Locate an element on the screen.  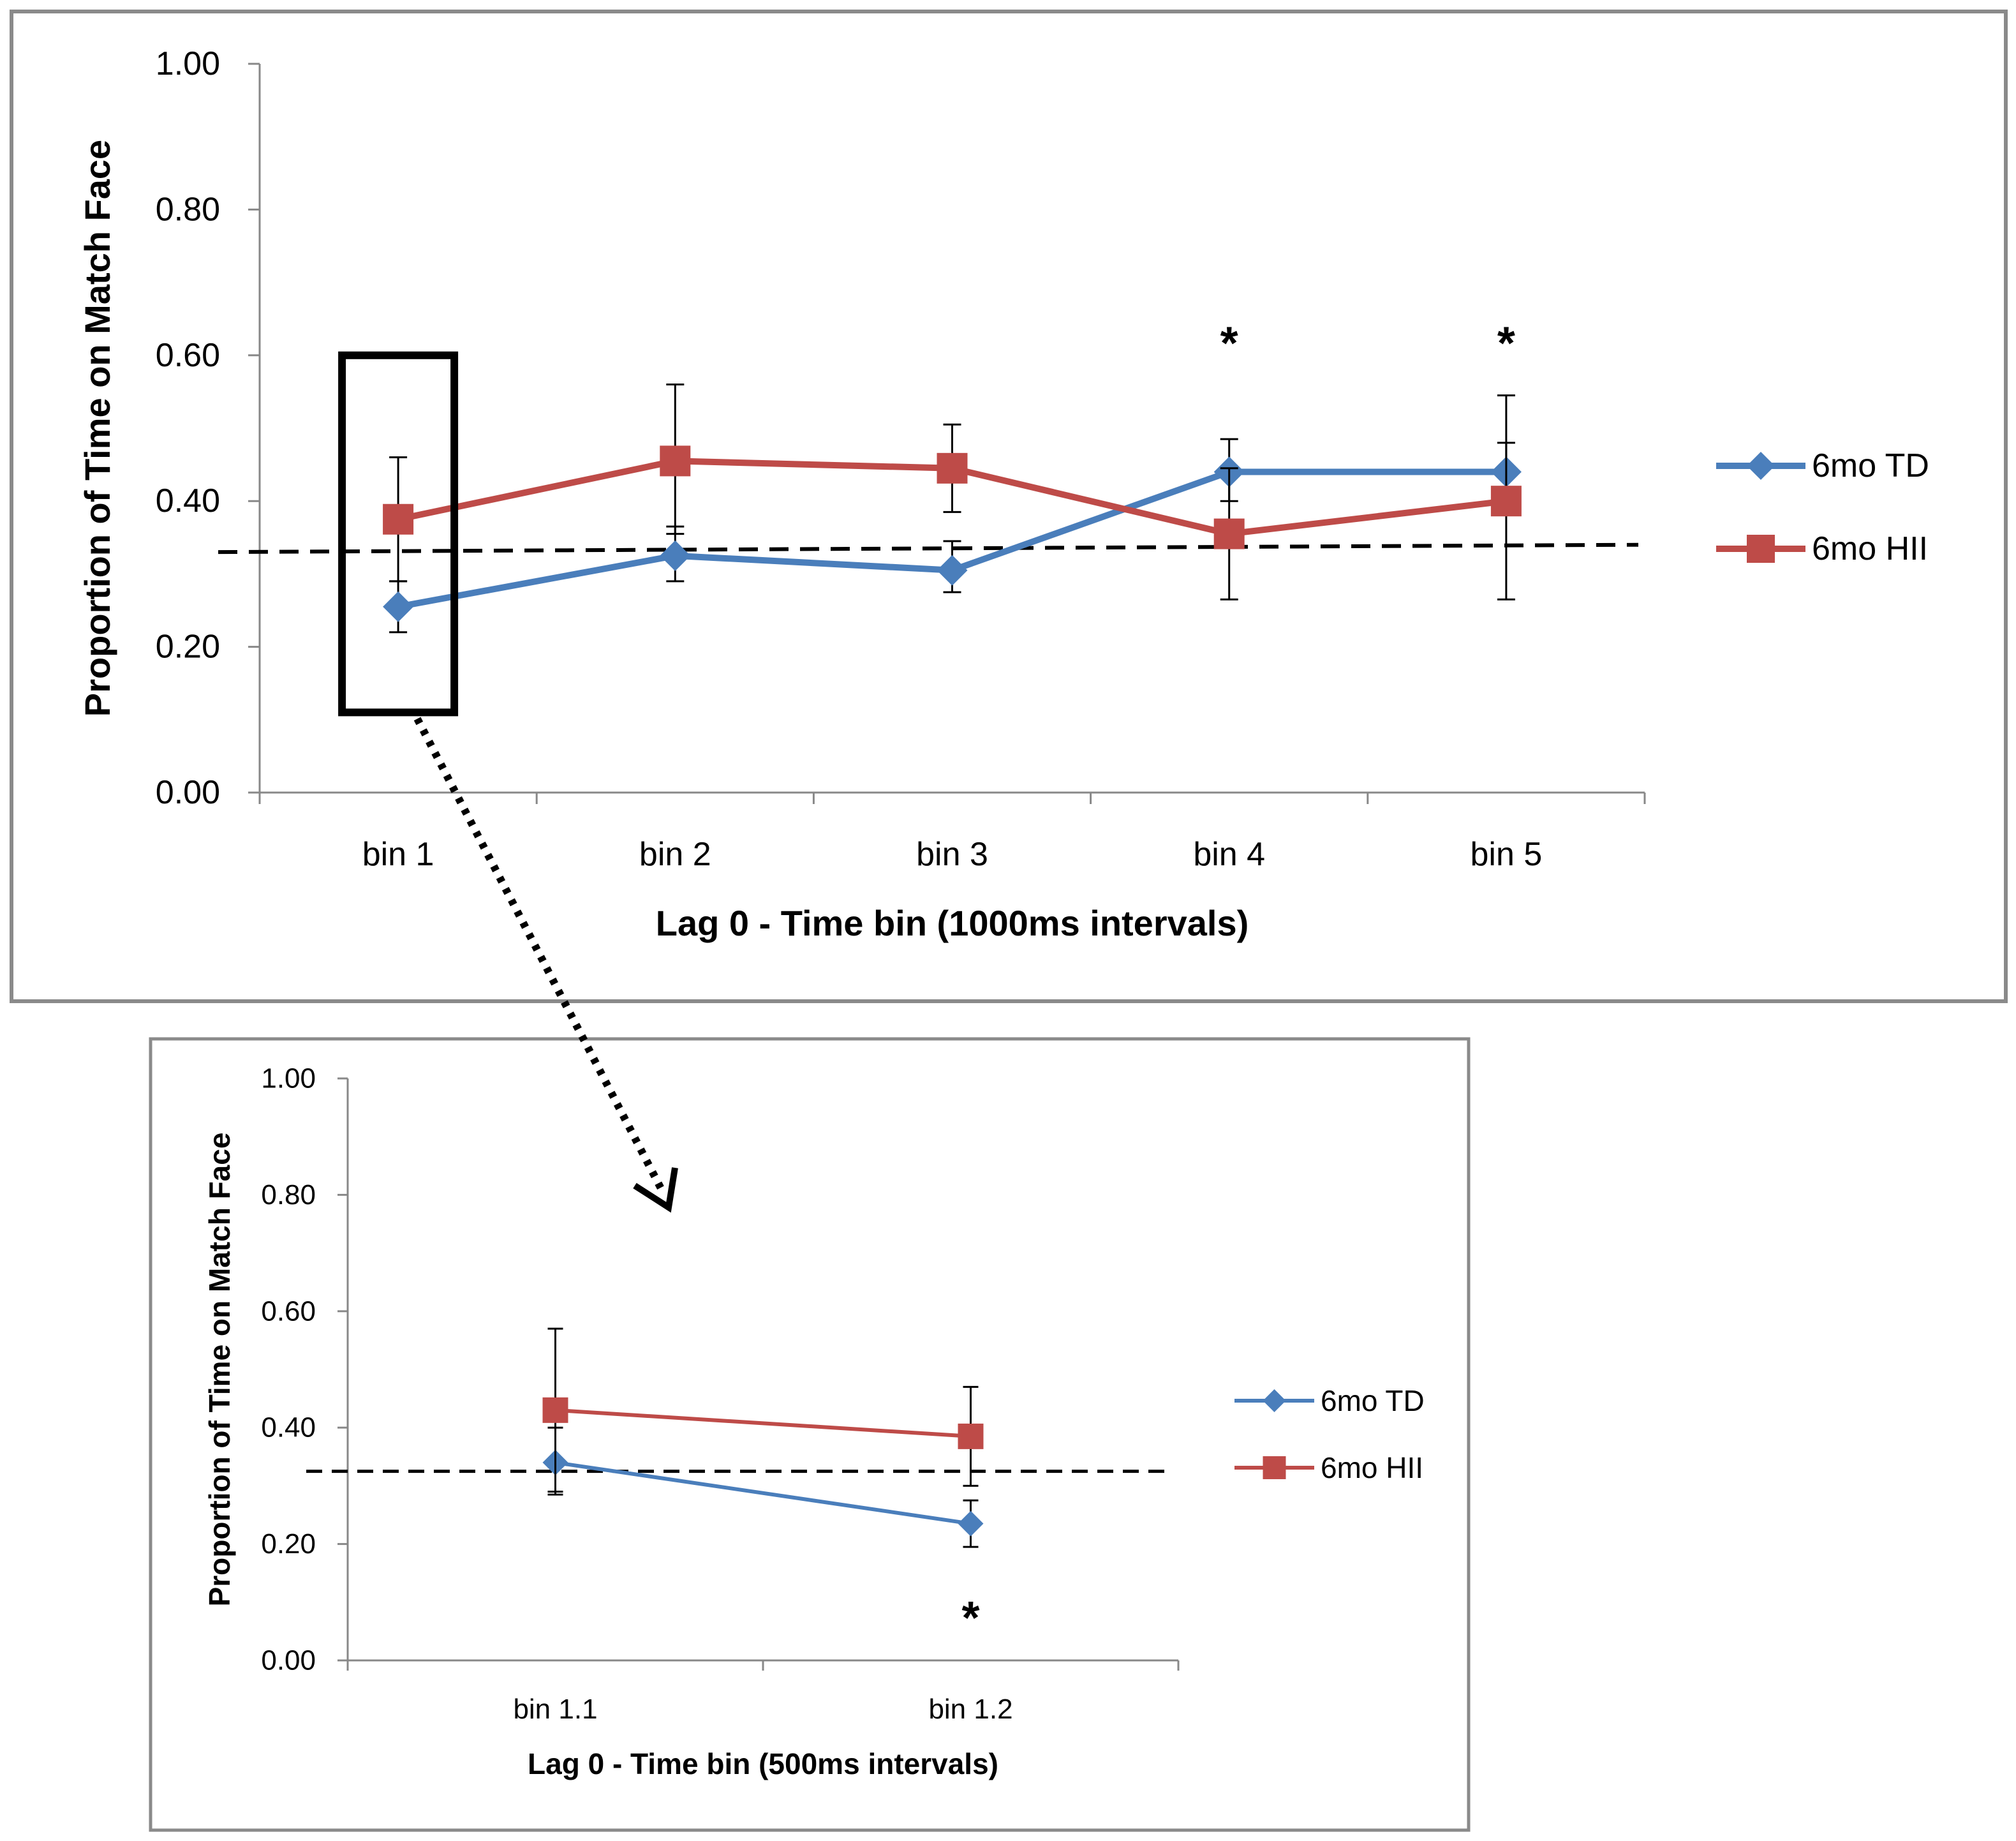
x-tick-label: bin 3 is located at coordinates (952, 854).